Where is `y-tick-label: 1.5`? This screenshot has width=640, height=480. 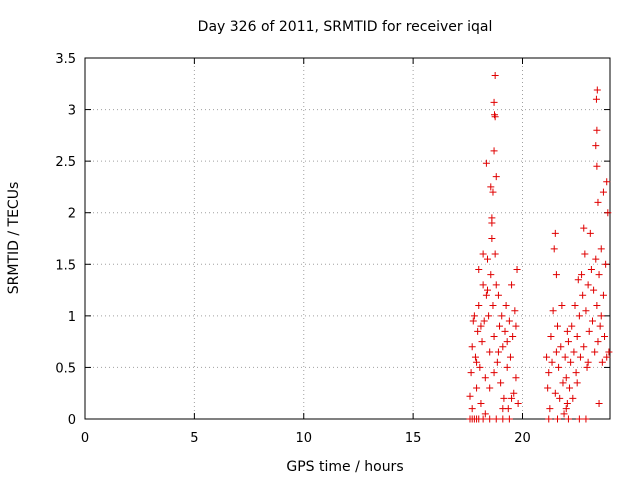
y-tick-label: 1.5 is located at coordinates (65, 265).